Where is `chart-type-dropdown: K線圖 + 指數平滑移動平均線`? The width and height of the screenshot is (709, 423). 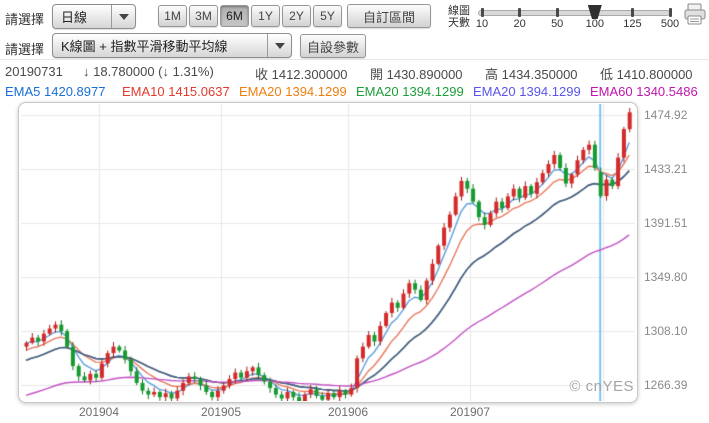 chart-type-dropdown: K線圖 + 指數平滑移動平均線 is located at coordinates (172, 45).